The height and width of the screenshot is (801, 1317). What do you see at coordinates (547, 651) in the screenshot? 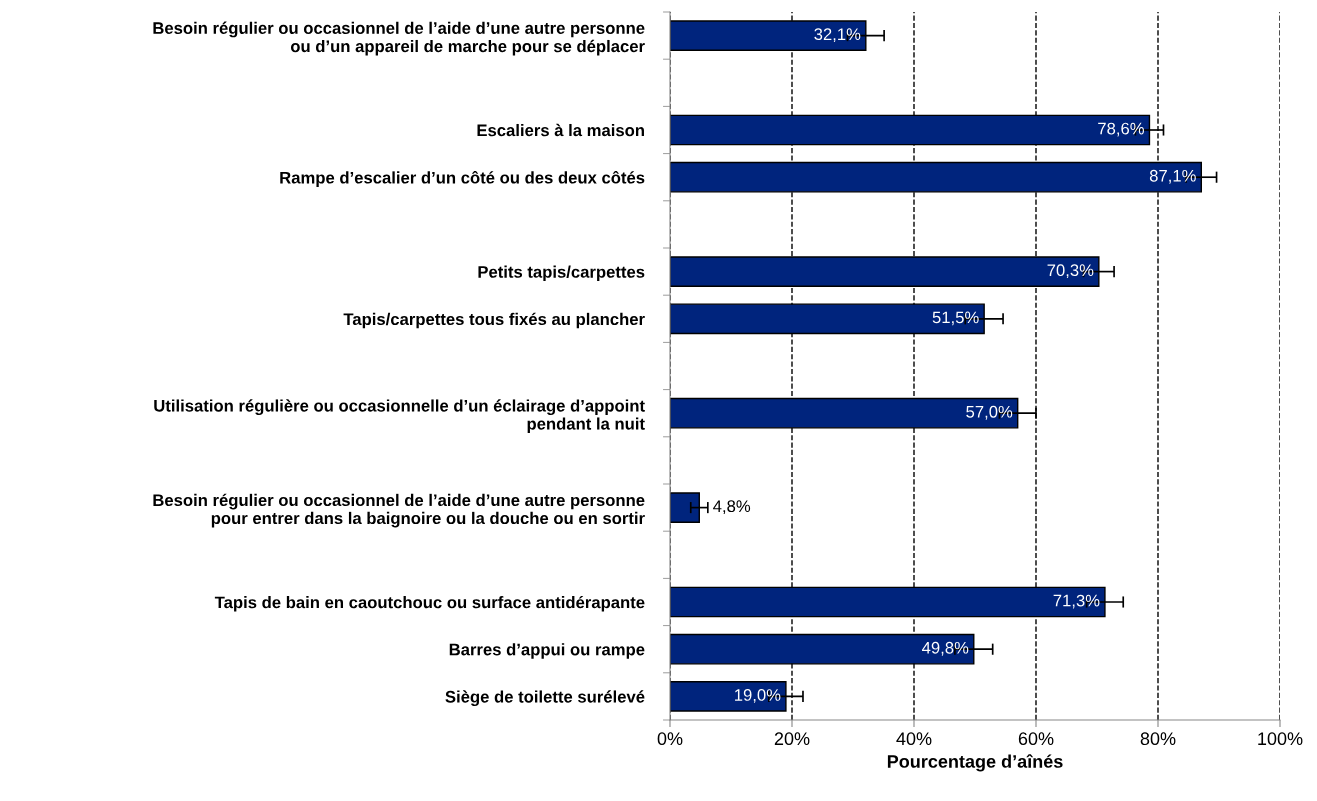
I see `y-tick-label: Barres d’appui ou rampe` at bounding box center [547, 651].